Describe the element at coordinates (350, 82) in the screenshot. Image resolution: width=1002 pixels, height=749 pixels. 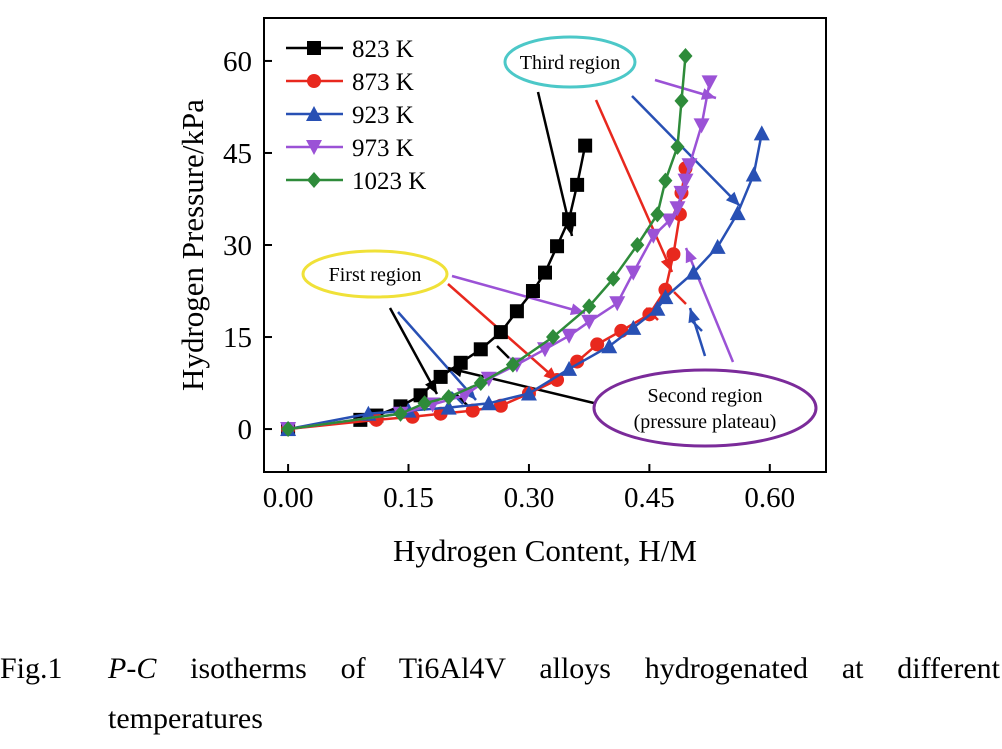
I see `legend-entry: 873 K` at that location.